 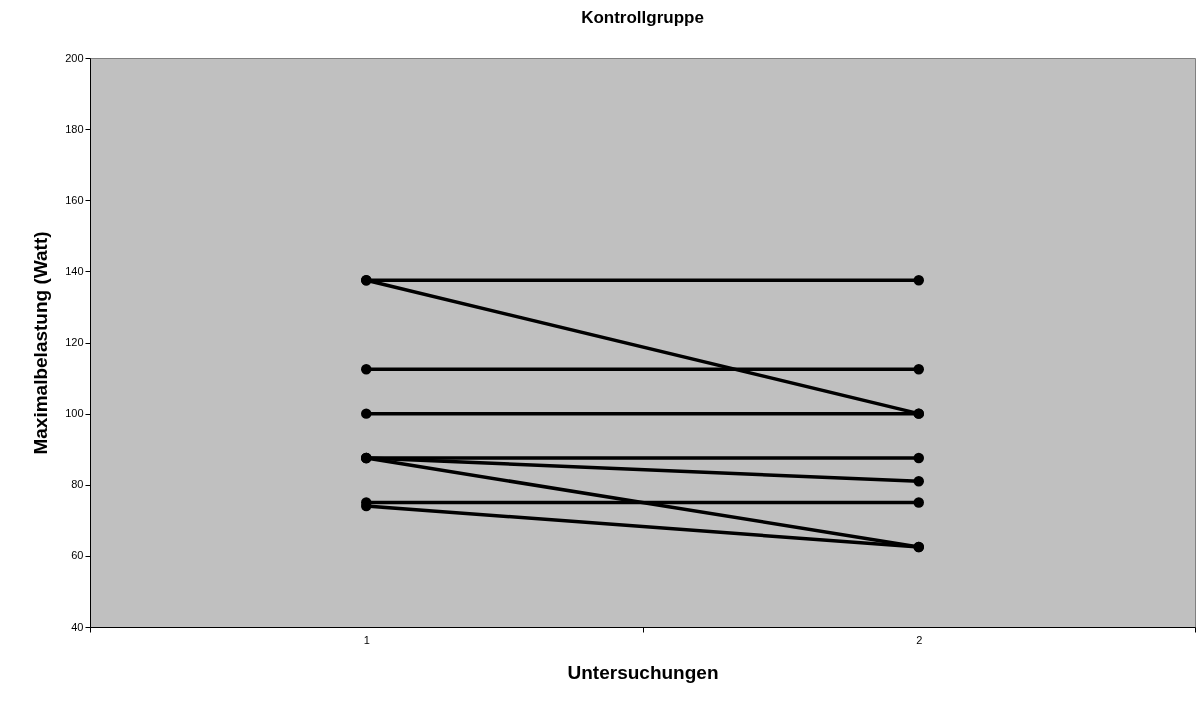 I want to click on y-tick-label: 80, so click(x=77, y=484).